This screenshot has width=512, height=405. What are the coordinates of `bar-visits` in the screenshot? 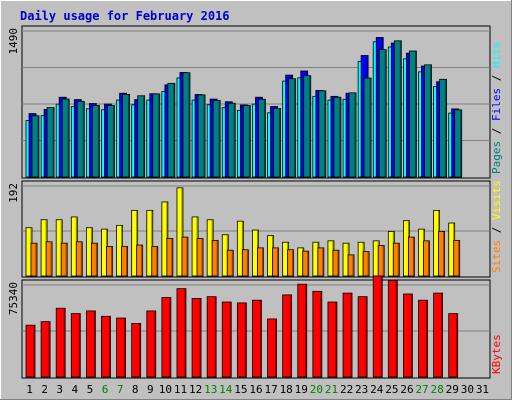 It's located at (240, 248).